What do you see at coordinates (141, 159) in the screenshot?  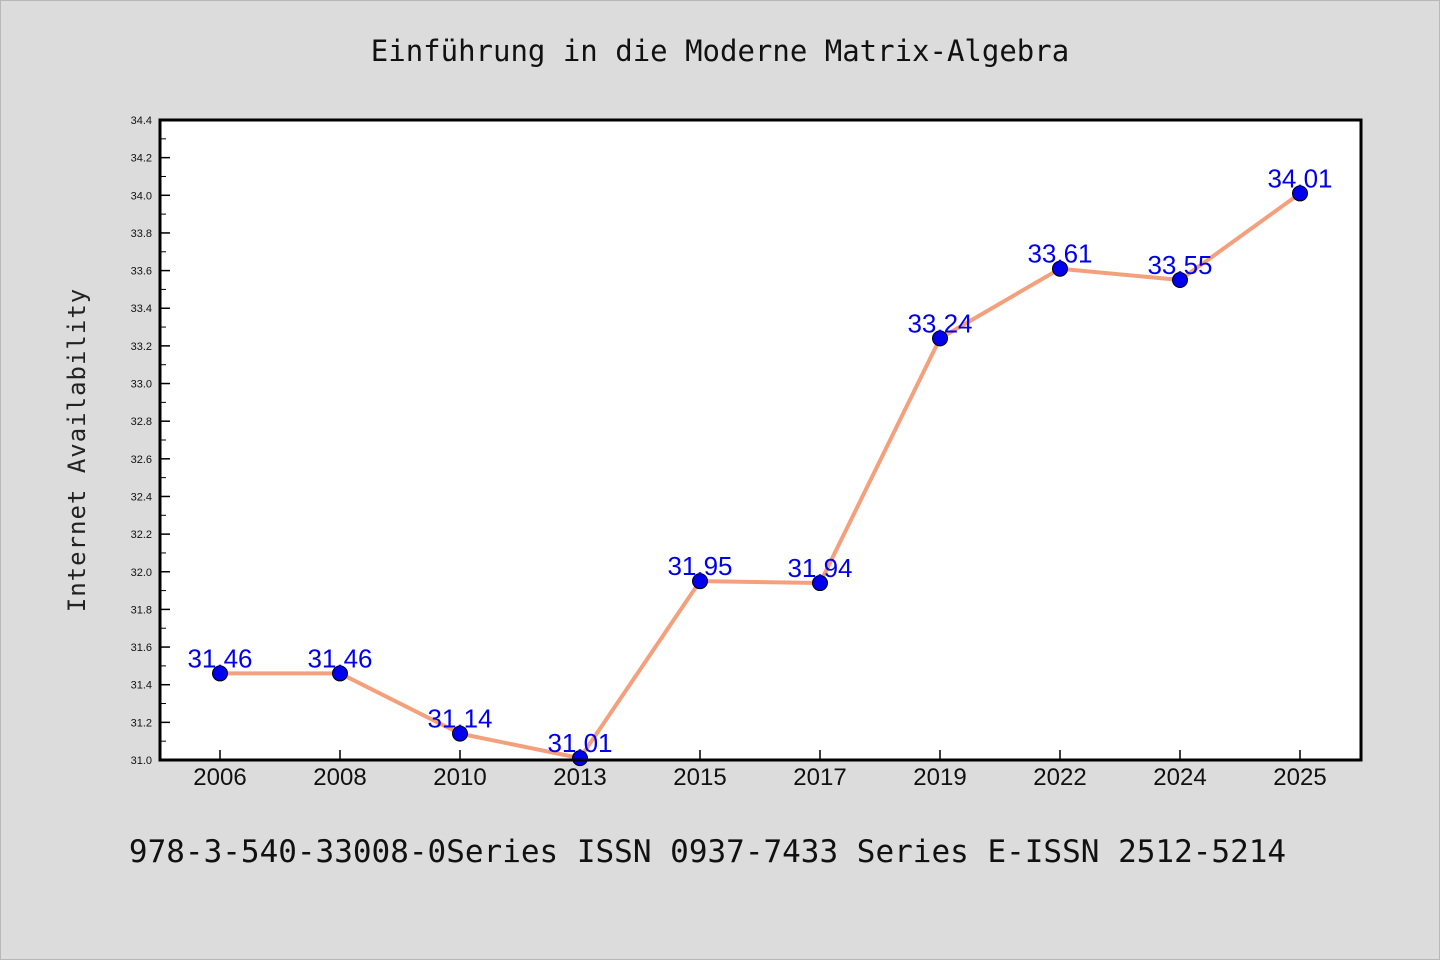 I see `y-tick-label: 34.2` at bounding box center [141, 159].